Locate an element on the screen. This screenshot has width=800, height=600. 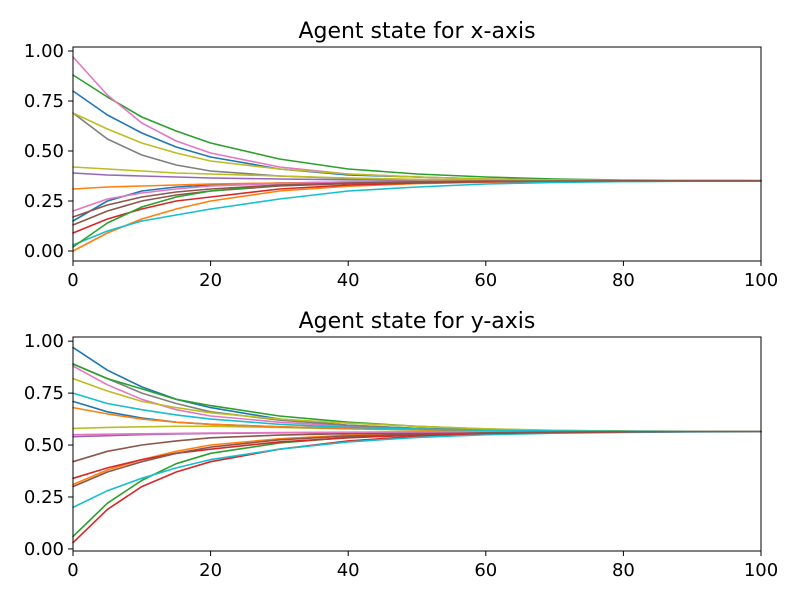
subplot-title: Agent state for x-axis is located at coordinates (416, 31).